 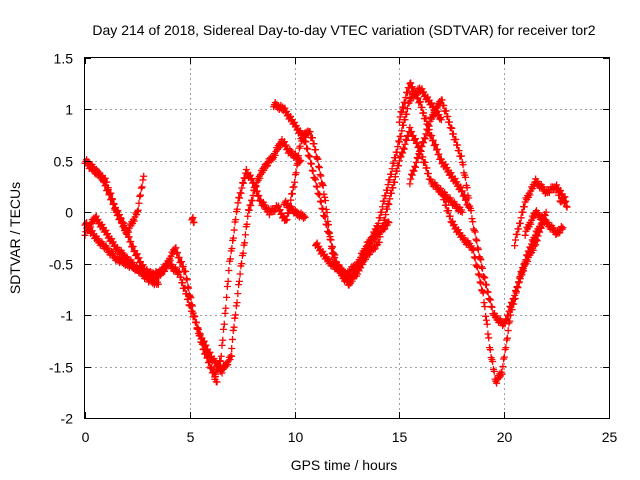 What do you see at coordinates (61, 368) in the screenshot?
I see `y-tick-label: -1.5` at bounding box center [61, 368].